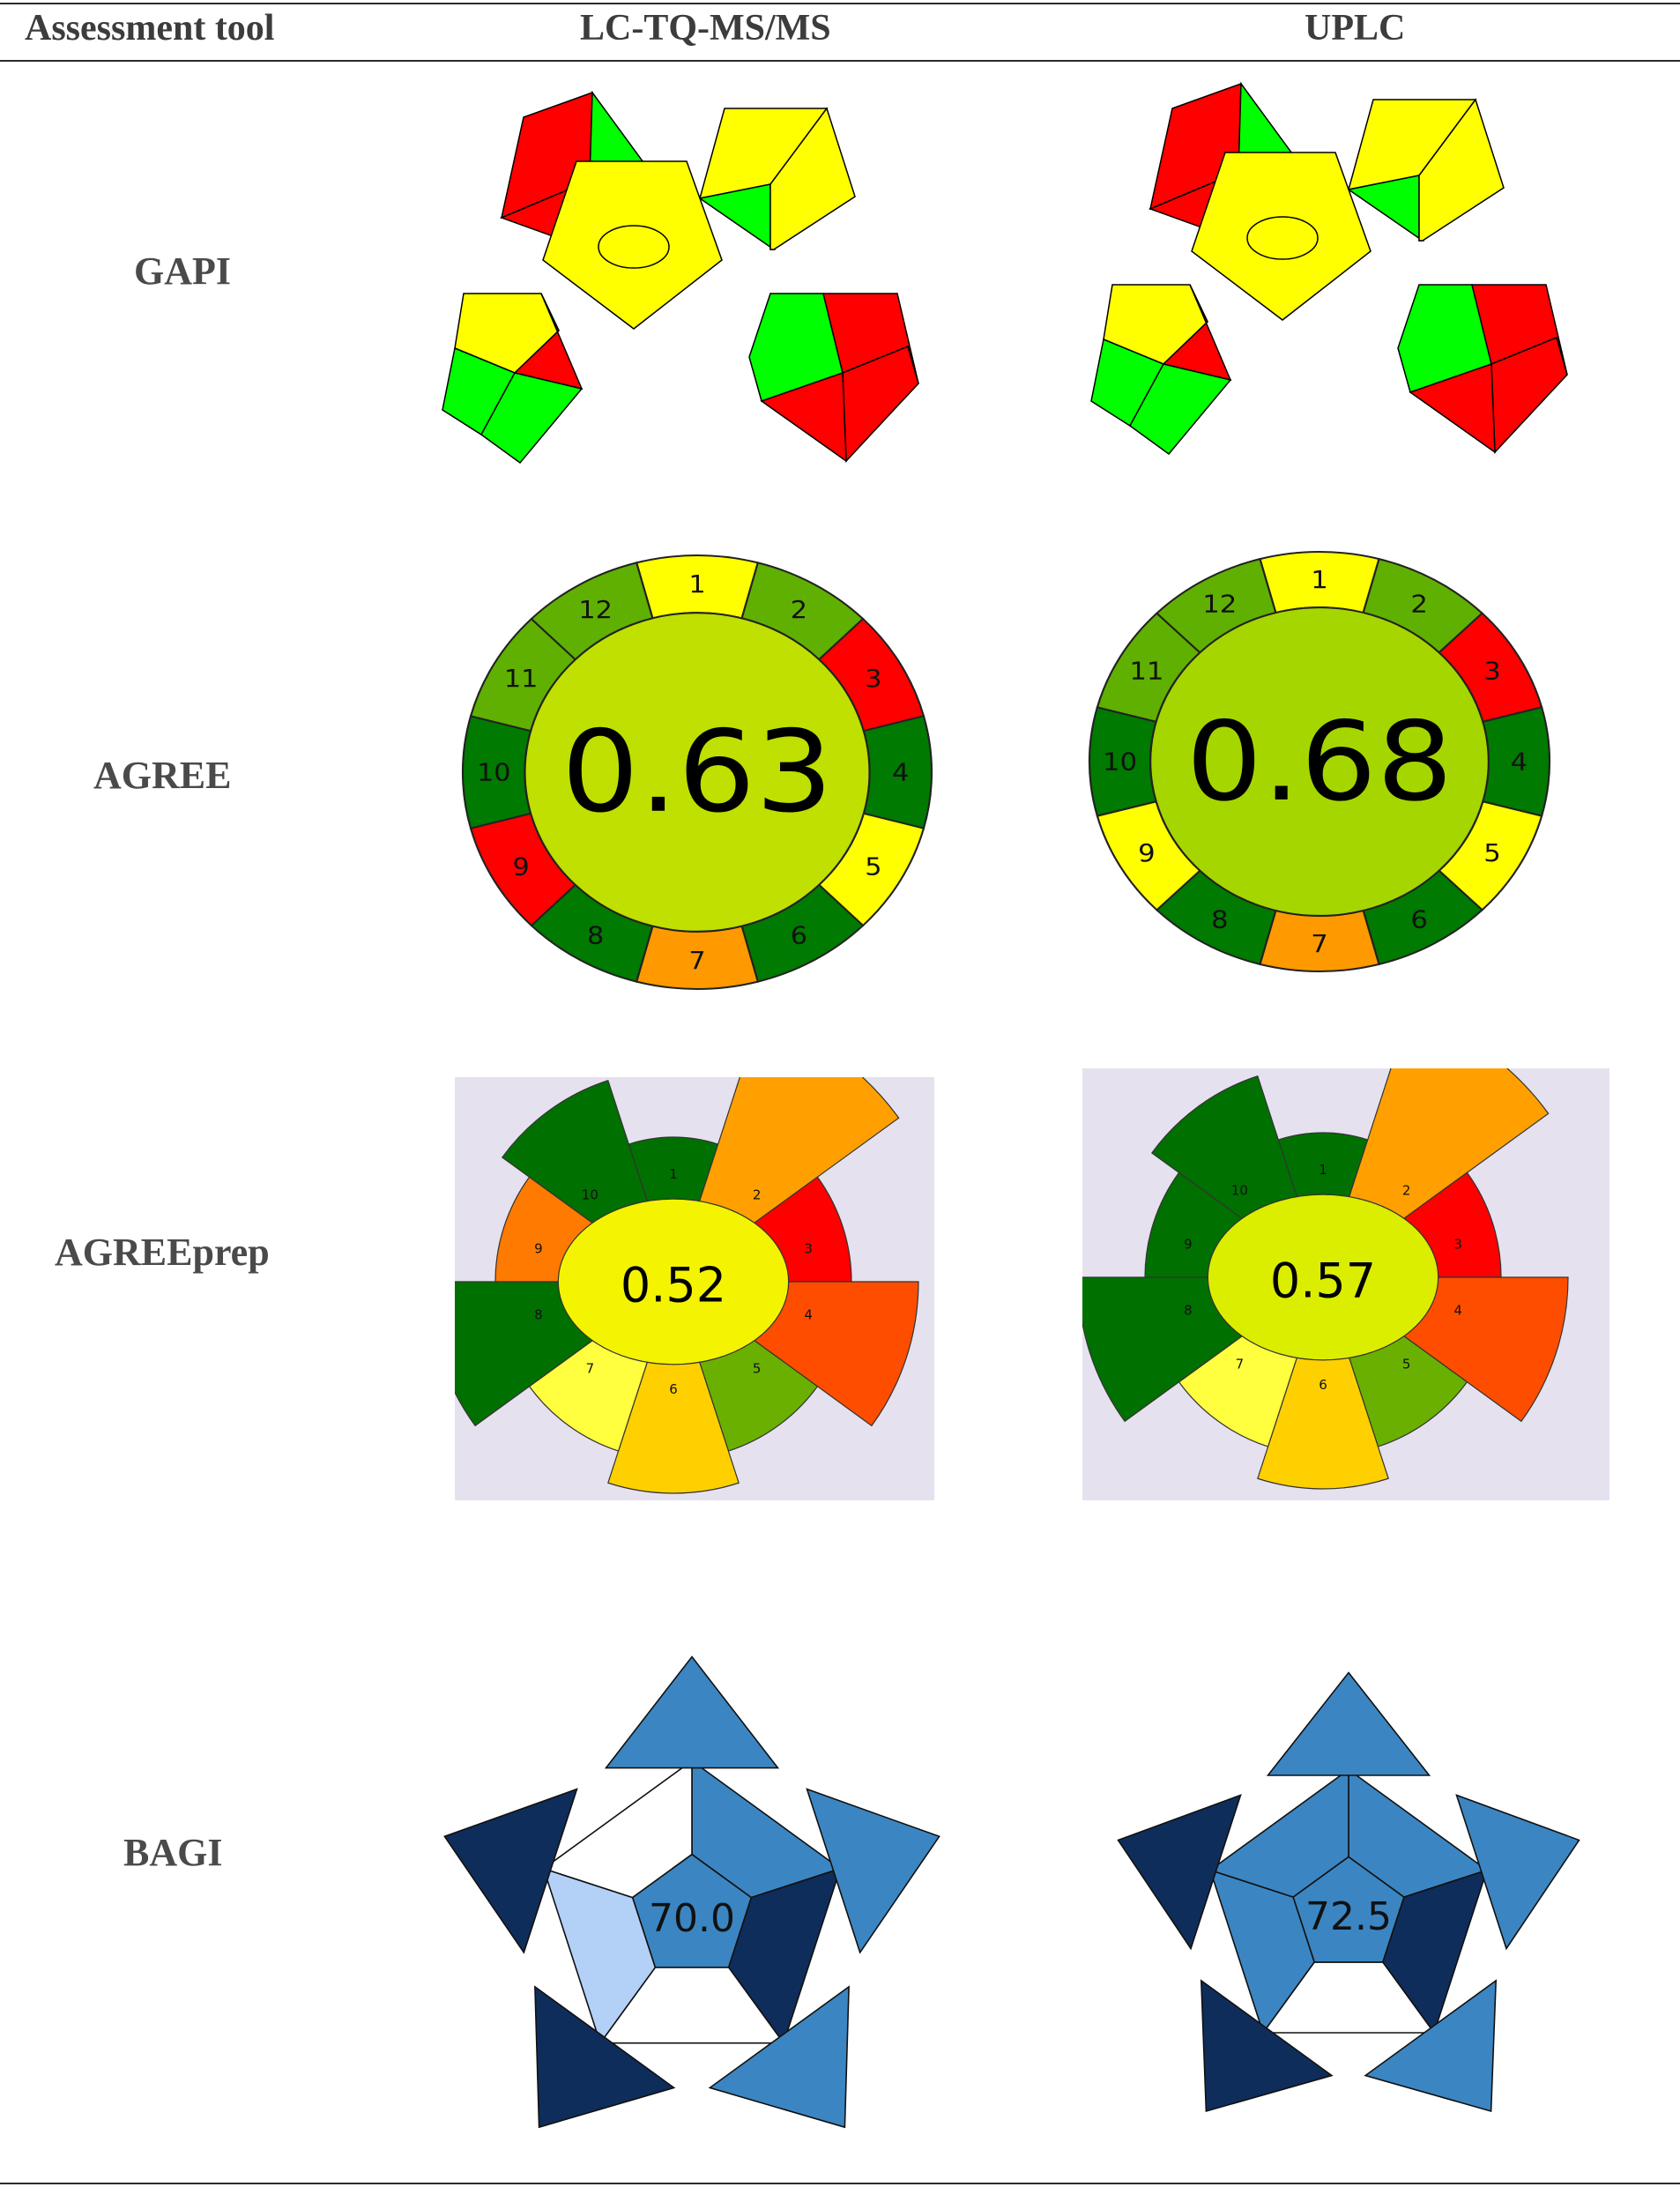 The height and width of the screenshot is (2187, 1680). Describe the element at coordinates (840, 3) in the screenshot. I see `top-rule` at that location.